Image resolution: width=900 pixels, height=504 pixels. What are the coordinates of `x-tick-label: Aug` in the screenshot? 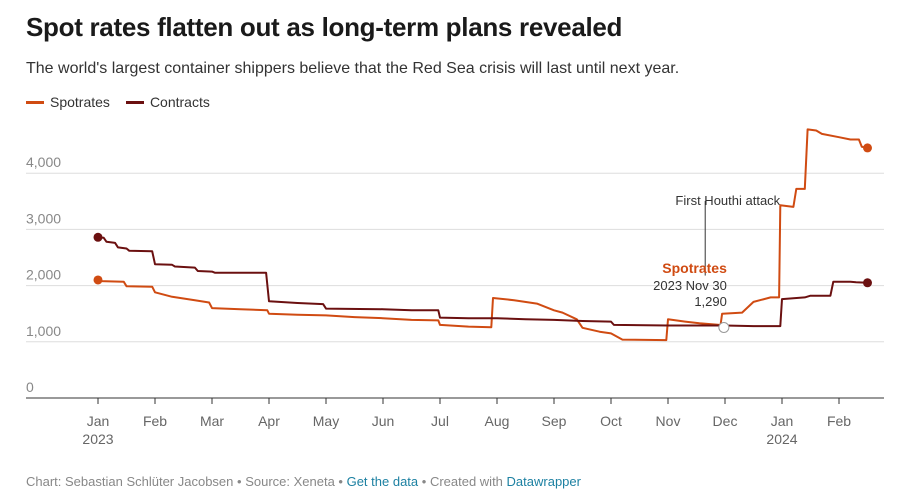 It's located at (497, 421).